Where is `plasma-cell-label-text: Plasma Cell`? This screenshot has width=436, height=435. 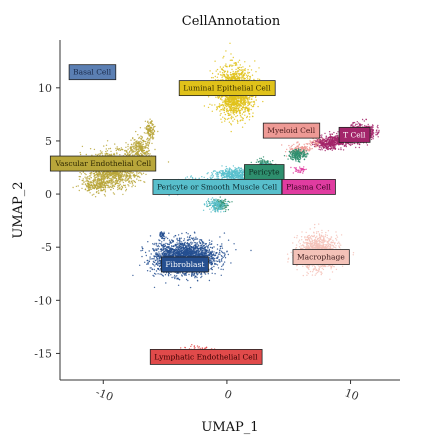
plasma-cell-label-text: Plasma Cell is located at coordinates (308, 186).